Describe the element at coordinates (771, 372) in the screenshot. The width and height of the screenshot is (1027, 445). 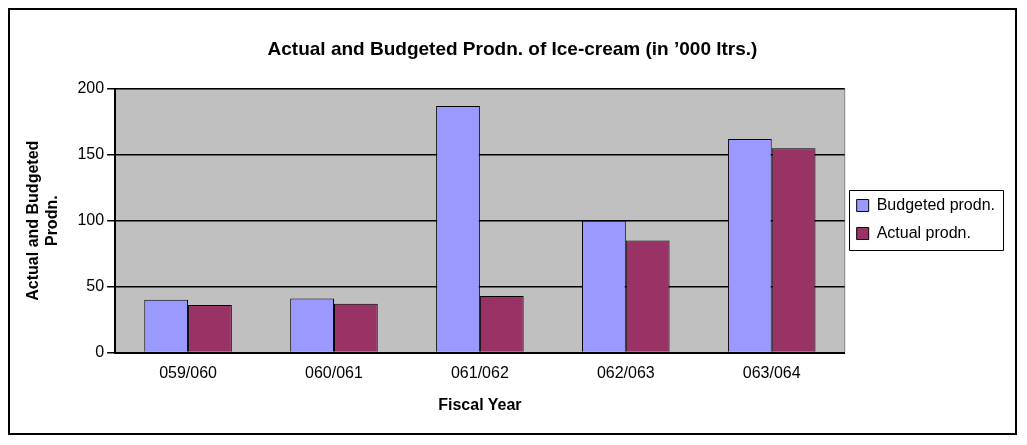
I see `x-tick-label: 063/064` at that location.